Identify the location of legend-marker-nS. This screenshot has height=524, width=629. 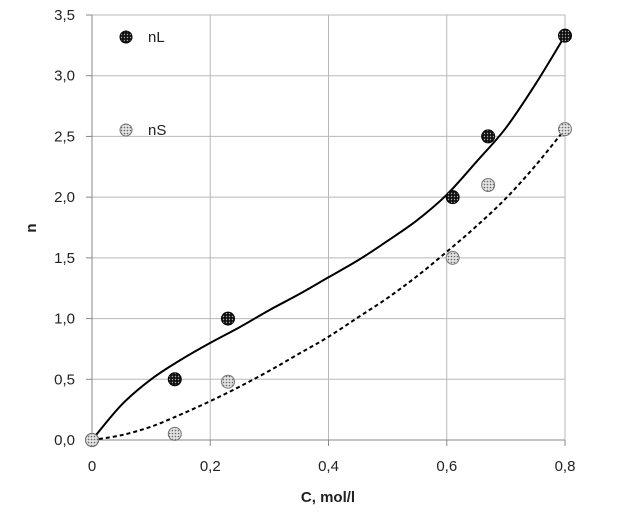
(126, 130).